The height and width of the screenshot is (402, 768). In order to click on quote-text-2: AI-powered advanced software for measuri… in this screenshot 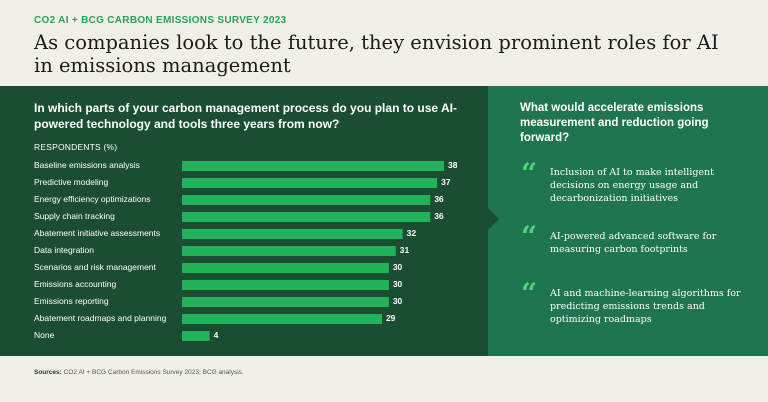, I will do `click(633, 243)`.